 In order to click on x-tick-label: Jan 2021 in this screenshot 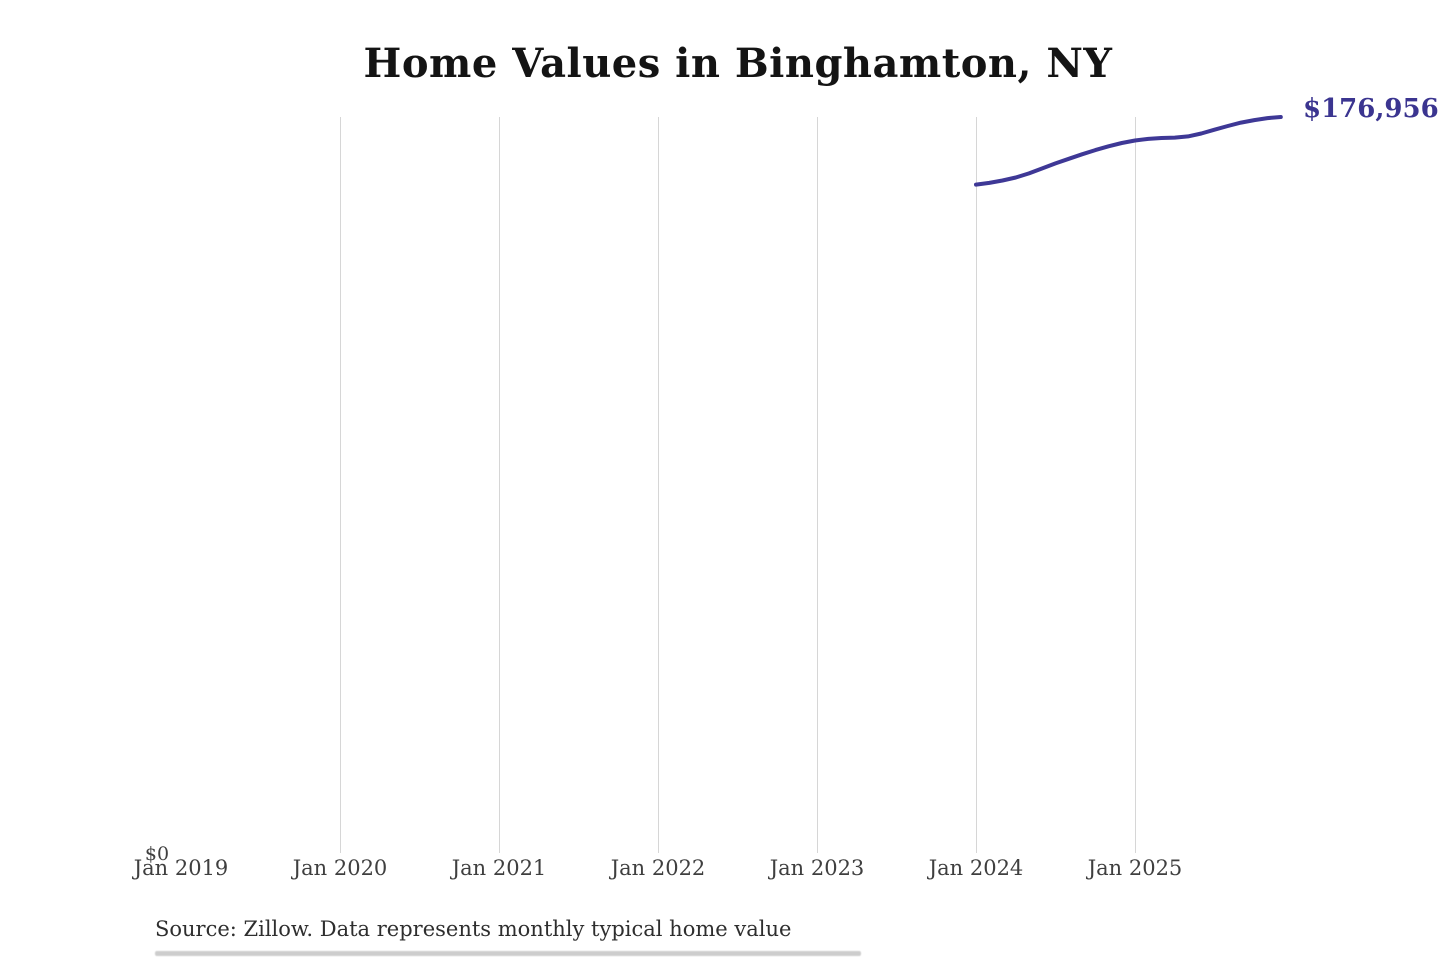, I will do `click(499, 868)`.